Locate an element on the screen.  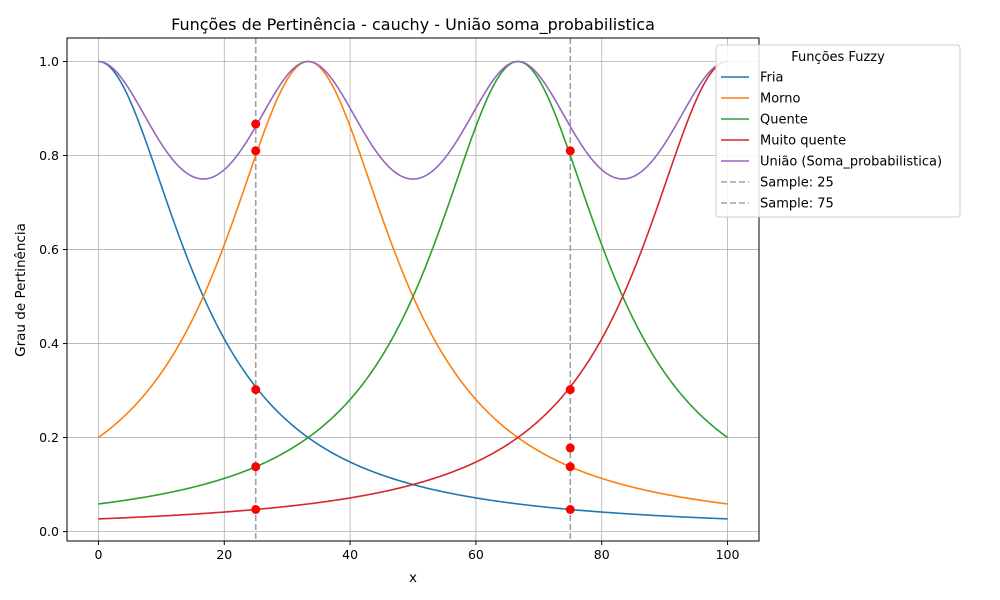
legend-box is located at coordinates (838, 131).